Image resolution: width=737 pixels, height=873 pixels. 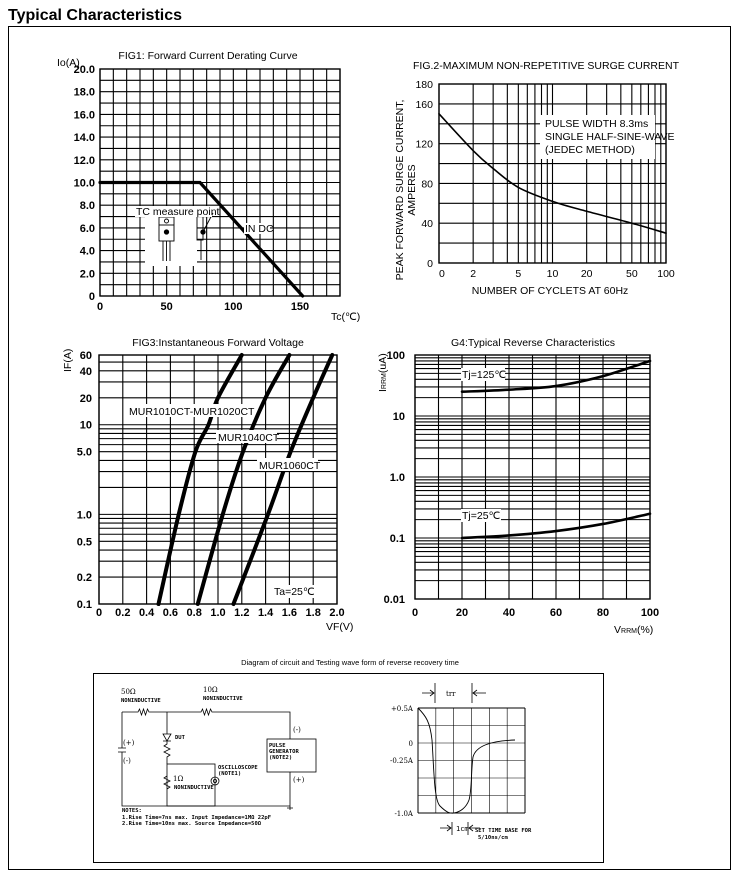 I want to click on x-tick-label: 1.6, so click(x=289, y=613).